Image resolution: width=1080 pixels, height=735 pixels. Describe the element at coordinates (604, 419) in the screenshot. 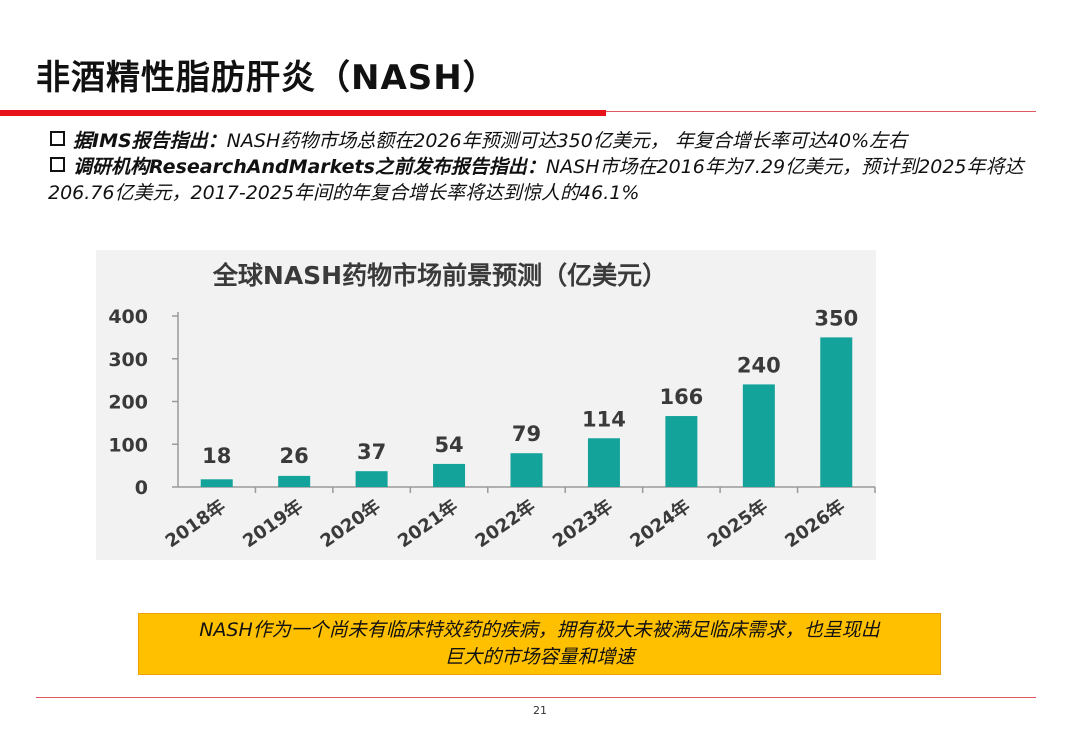

I see `bar-value-label: 114` at that location.